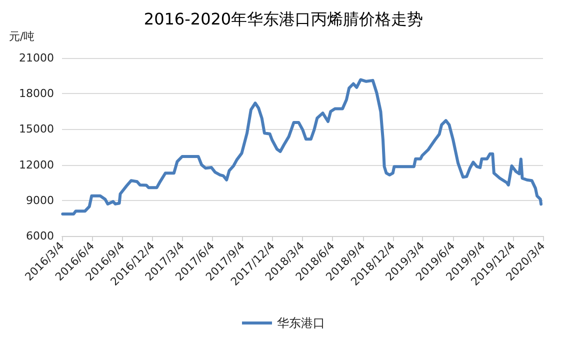 The image size is (567, 340). I want to click on y-tick-label: 21000, so click(36, 58).